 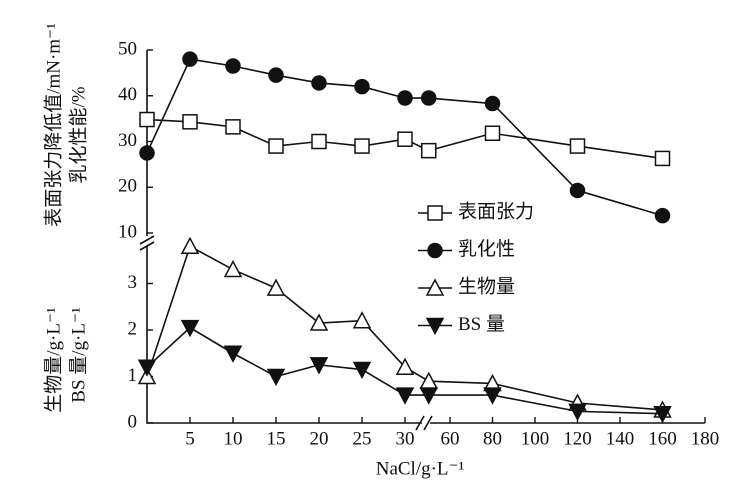 I want to click on y-tick-label: 10, so click(x=127, y=231).